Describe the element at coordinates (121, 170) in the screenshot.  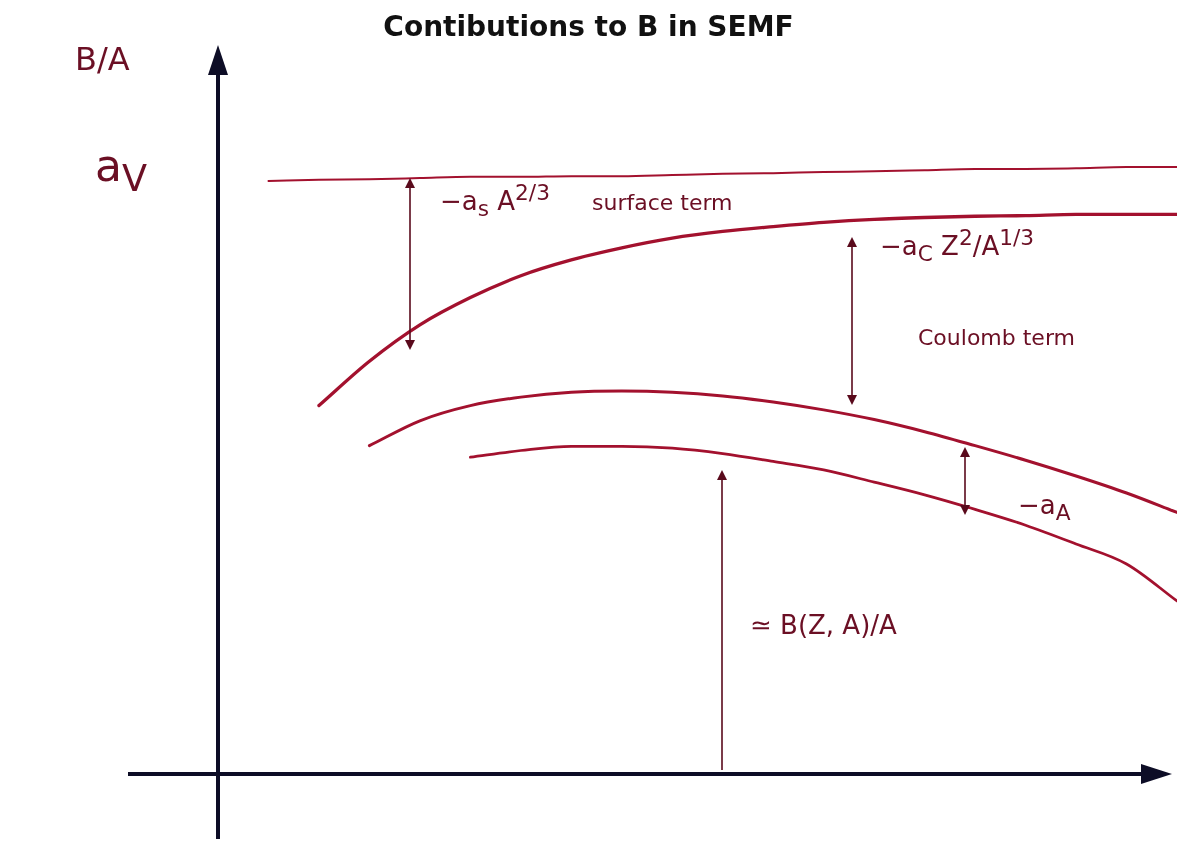
I see `text: a$_{V}$` at that location.